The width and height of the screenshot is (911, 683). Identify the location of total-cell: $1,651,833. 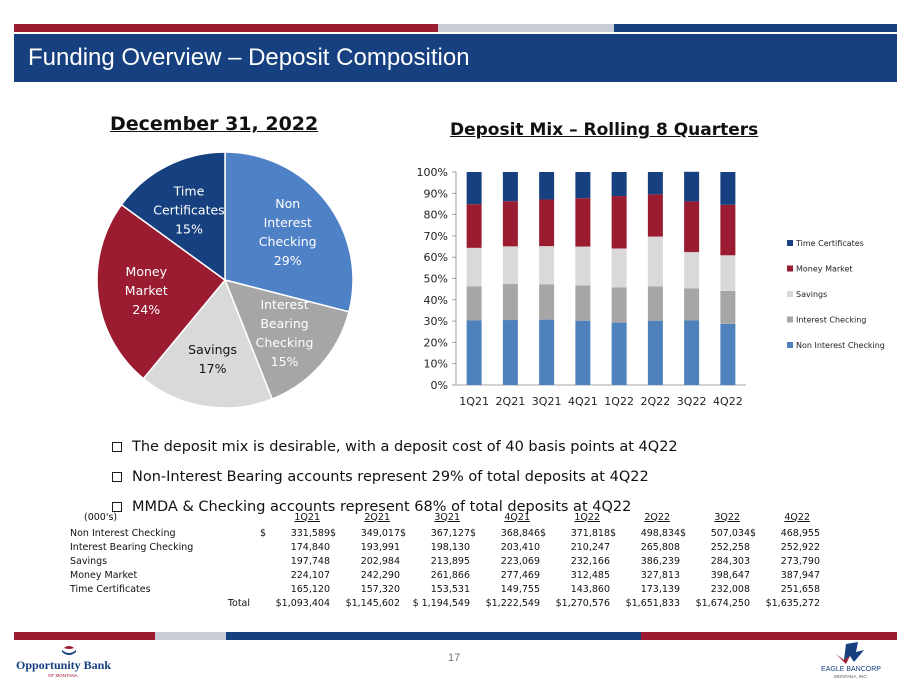
(652, 603).